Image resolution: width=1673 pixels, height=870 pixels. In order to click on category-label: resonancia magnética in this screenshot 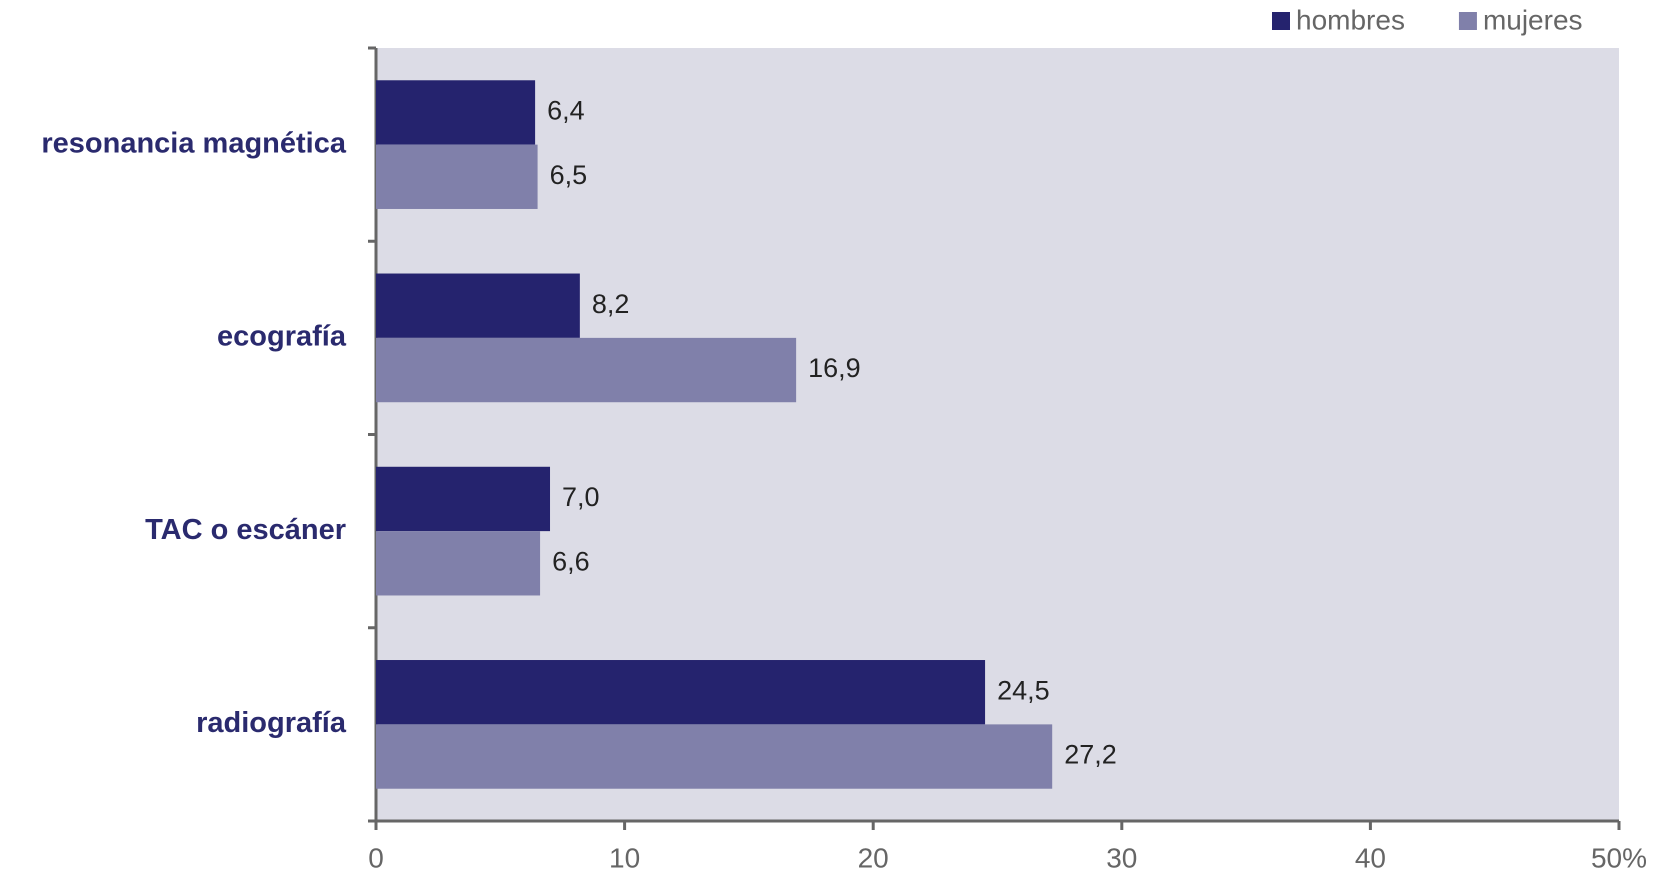, I will do `click(193, 143)`.